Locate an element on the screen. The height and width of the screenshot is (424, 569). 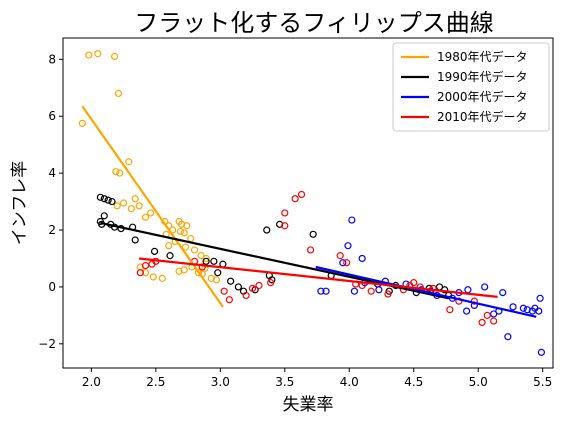
x-tick-label: 4.5 is located at coordinates (413, 382).